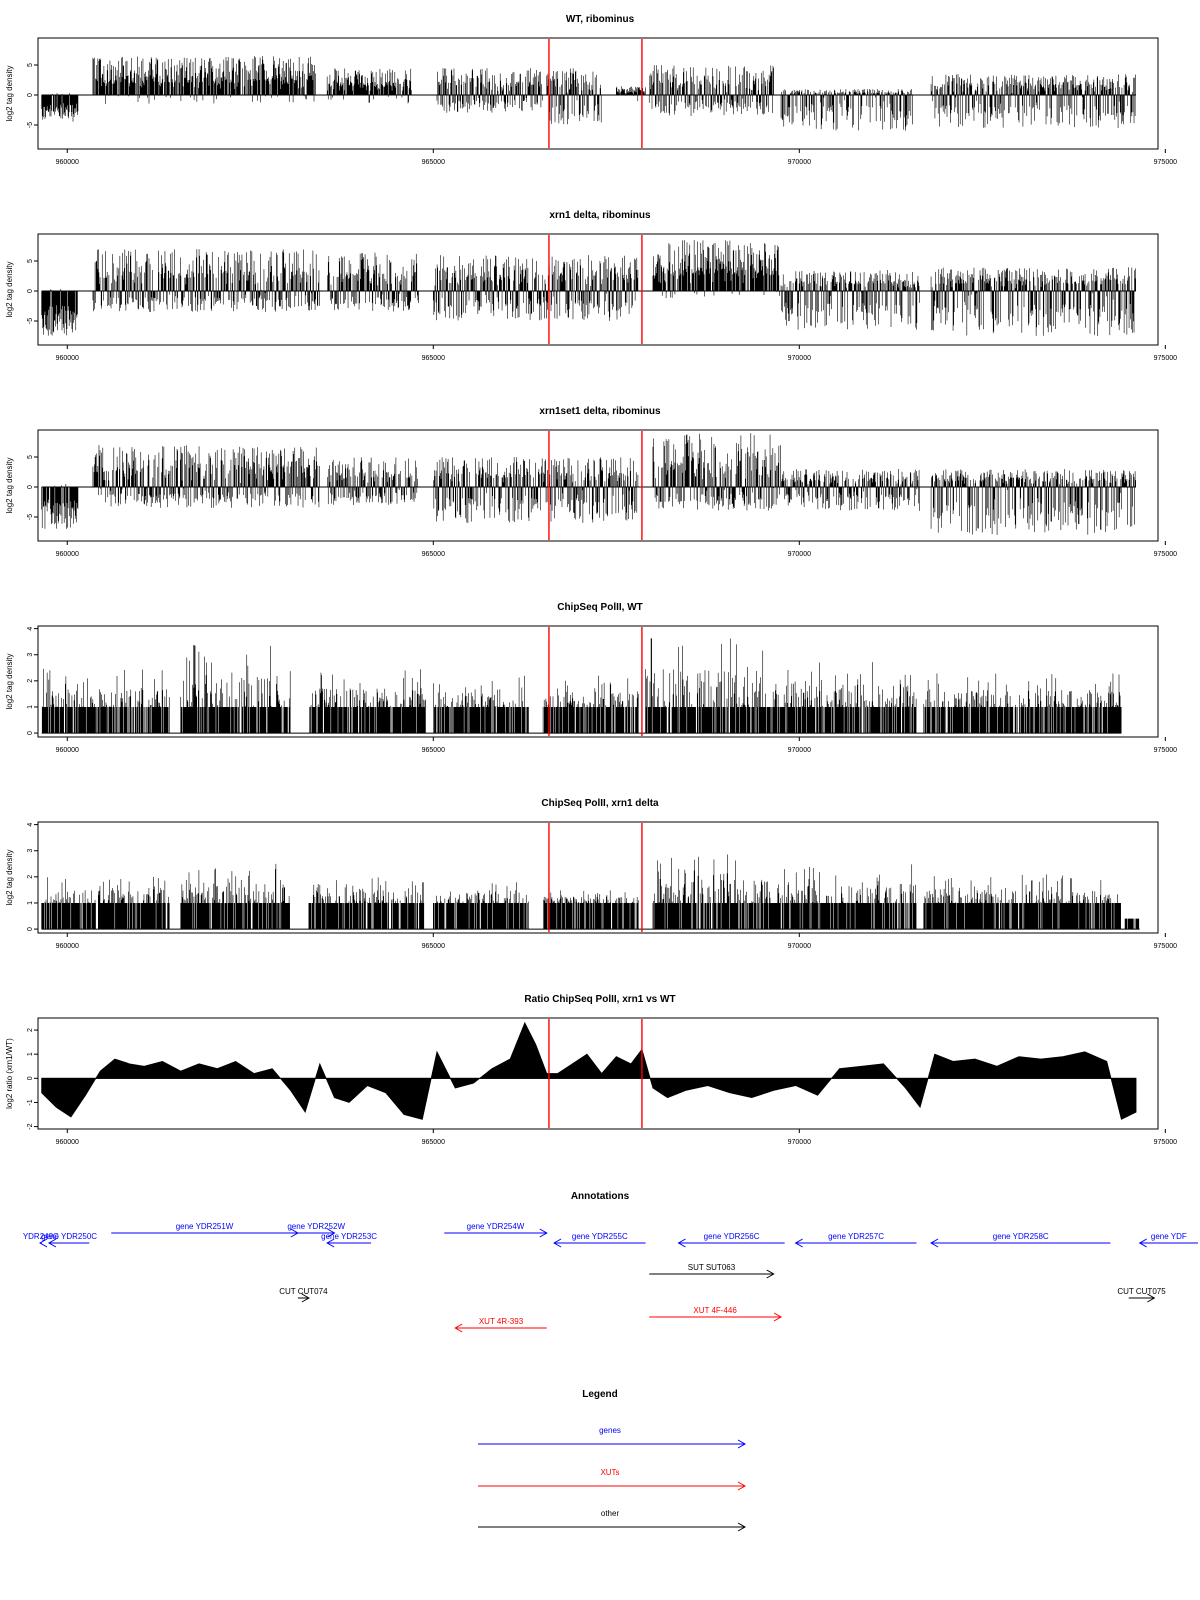 The height and width of the screenshot is (1600, 1200). Describe the element at coordinates (1021, 1236) in the screenshot. I see `annotation-label: gene YDR258C` at that location.